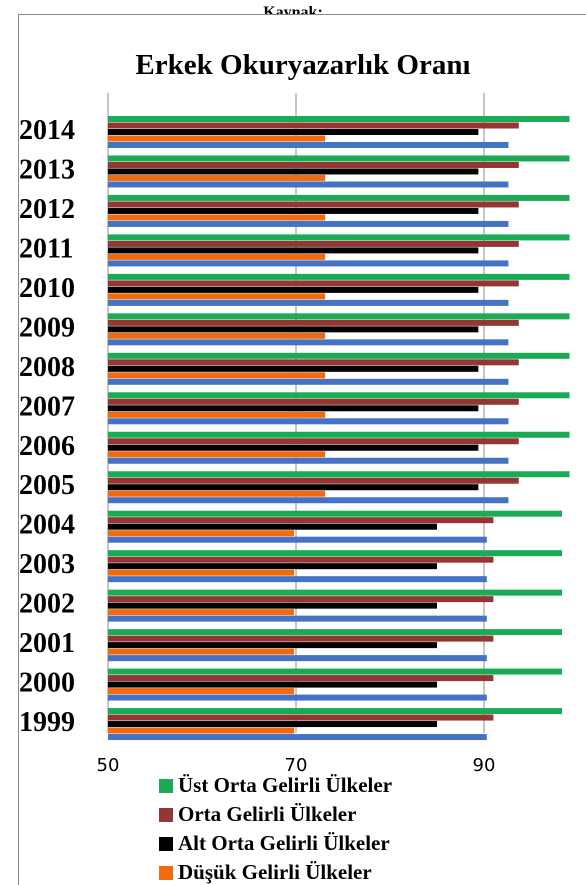 The image size is (586, 885). I want to click on y-tick-label: 2008, so click(47, 367).